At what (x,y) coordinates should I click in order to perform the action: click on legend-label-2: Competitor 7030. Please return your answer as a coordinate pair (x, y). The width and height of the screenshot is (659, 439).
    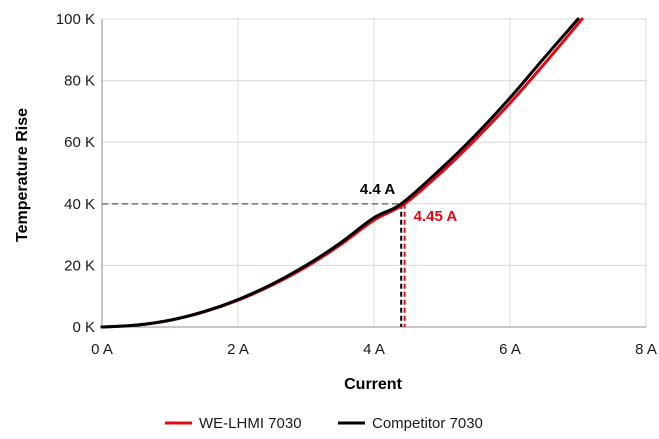
    Looking at the image, I should click on (427, 423).